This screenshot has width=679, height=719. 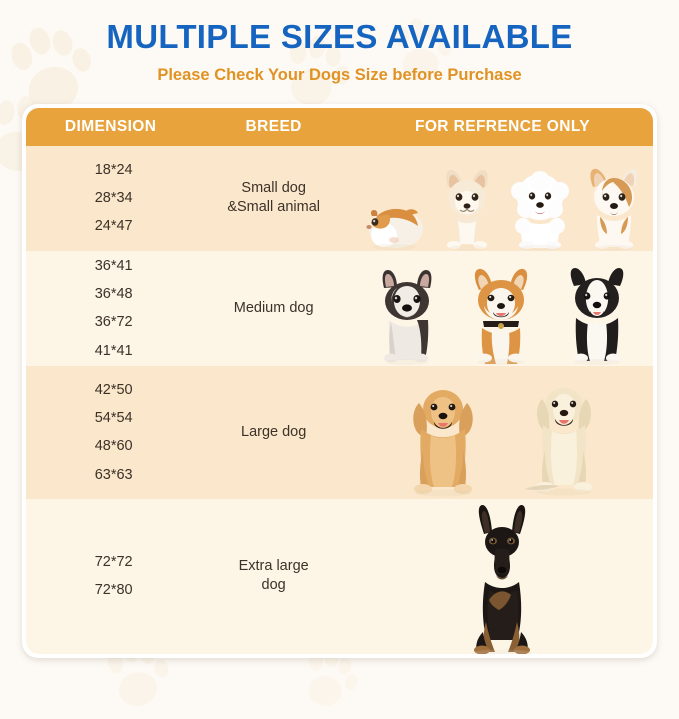 I want to click on cell-dimensions: 18*24 28*34 24*47, so click(x=110, y=198).